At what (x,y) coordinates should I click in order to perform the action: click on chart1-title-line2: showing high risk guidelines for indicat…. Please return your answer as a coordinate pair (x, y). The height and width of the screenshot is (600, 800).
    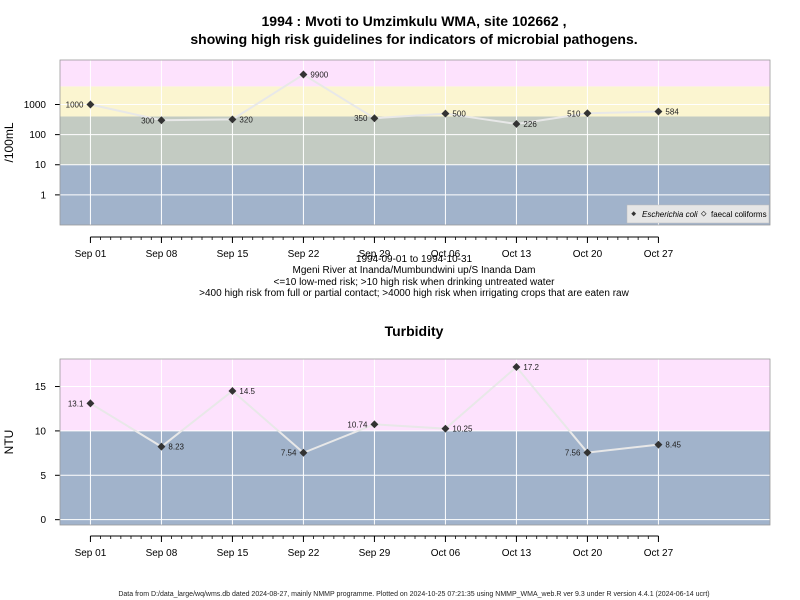
    Looking at the image, I should click on (413, 39).